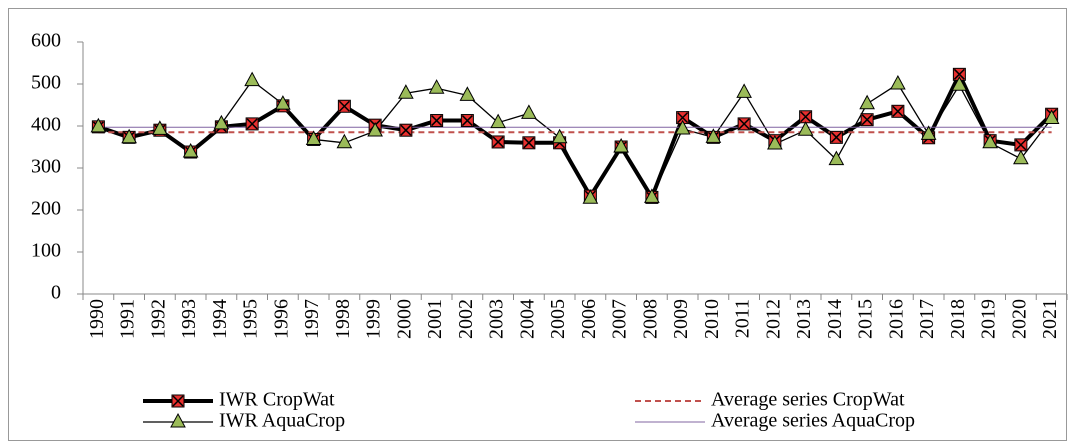  I want to click on x-tick-label: 1993, so click(189, 319).